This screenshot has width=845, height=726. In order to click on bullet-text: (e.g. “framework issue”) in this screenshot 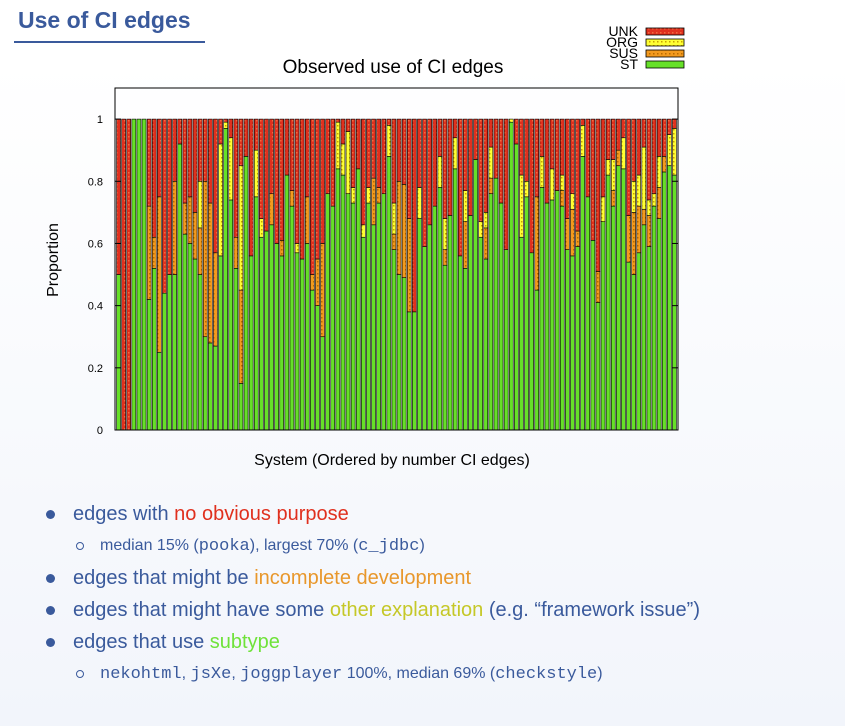, I will do `click(591, 610)`.